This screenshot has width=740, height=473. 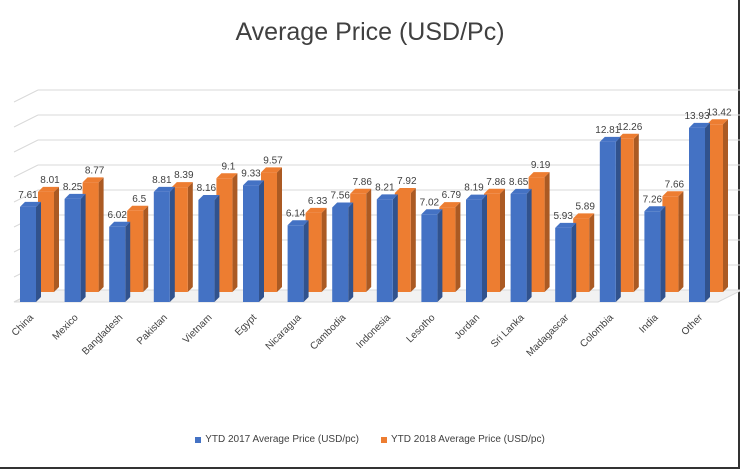 What do you see at coordinates (198, 329) in the screenshot?
I see `category-label: Vietnam` at bounding box center [198, 329].